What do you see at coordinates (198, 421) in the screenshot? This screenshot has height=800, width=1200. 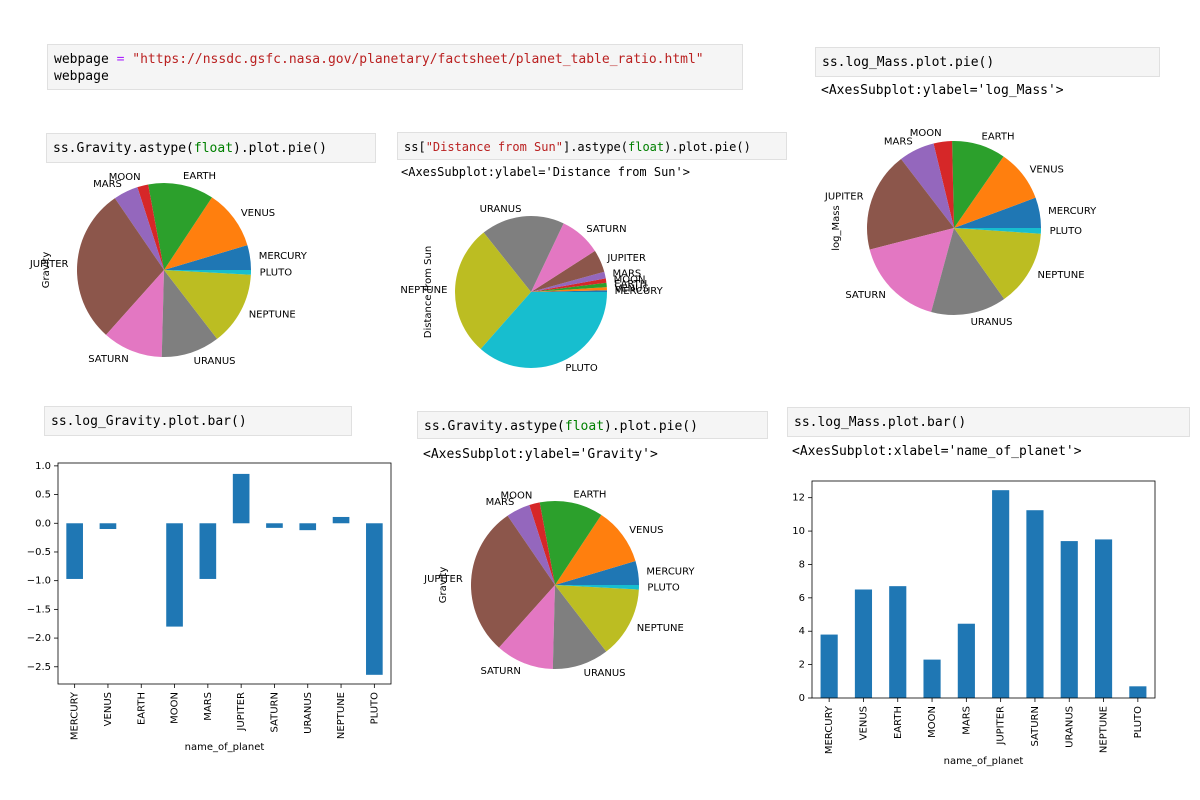 I see `code-cell-loggravity-bar: ss.log_Gravity.plot.bar()` at bounding box center [198, 421].